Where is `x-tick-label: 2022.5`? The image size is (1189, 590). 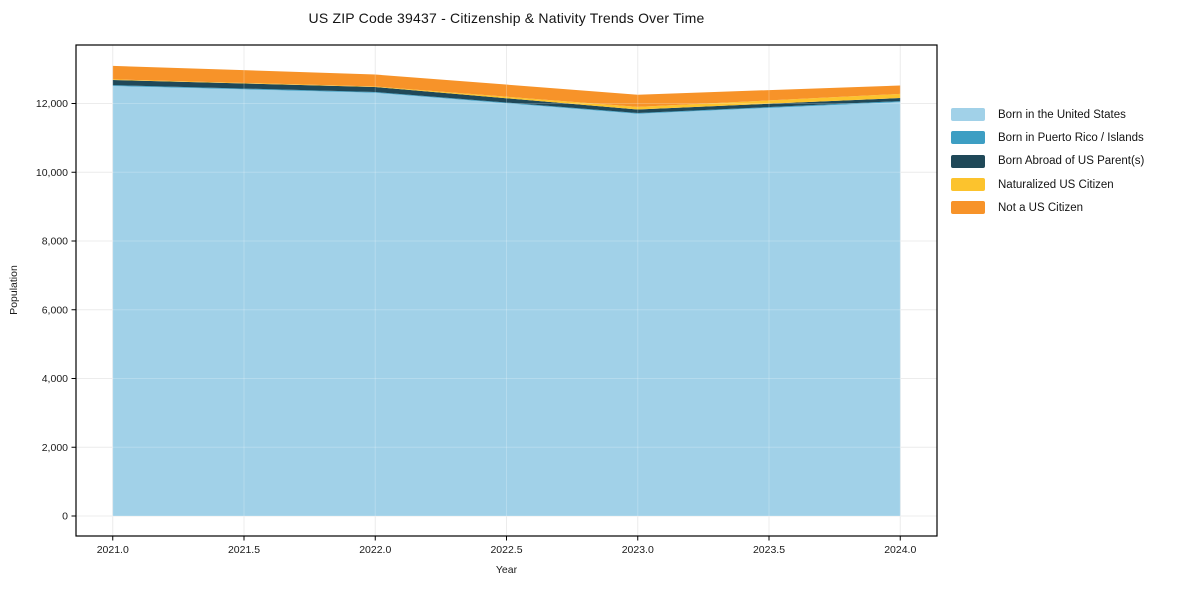
x-tick-label: 2022.5 is located at coordinates (506, 550).